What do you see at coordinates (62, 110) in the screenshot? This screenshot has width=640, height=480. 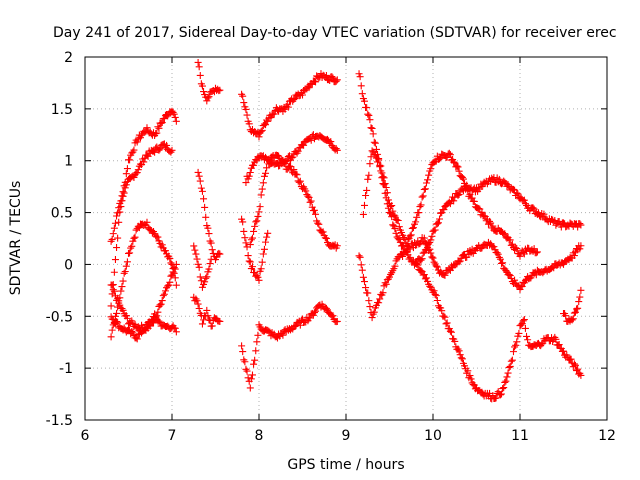 I see `y-tick-label: 1.5` at bounding box center [62, 110].